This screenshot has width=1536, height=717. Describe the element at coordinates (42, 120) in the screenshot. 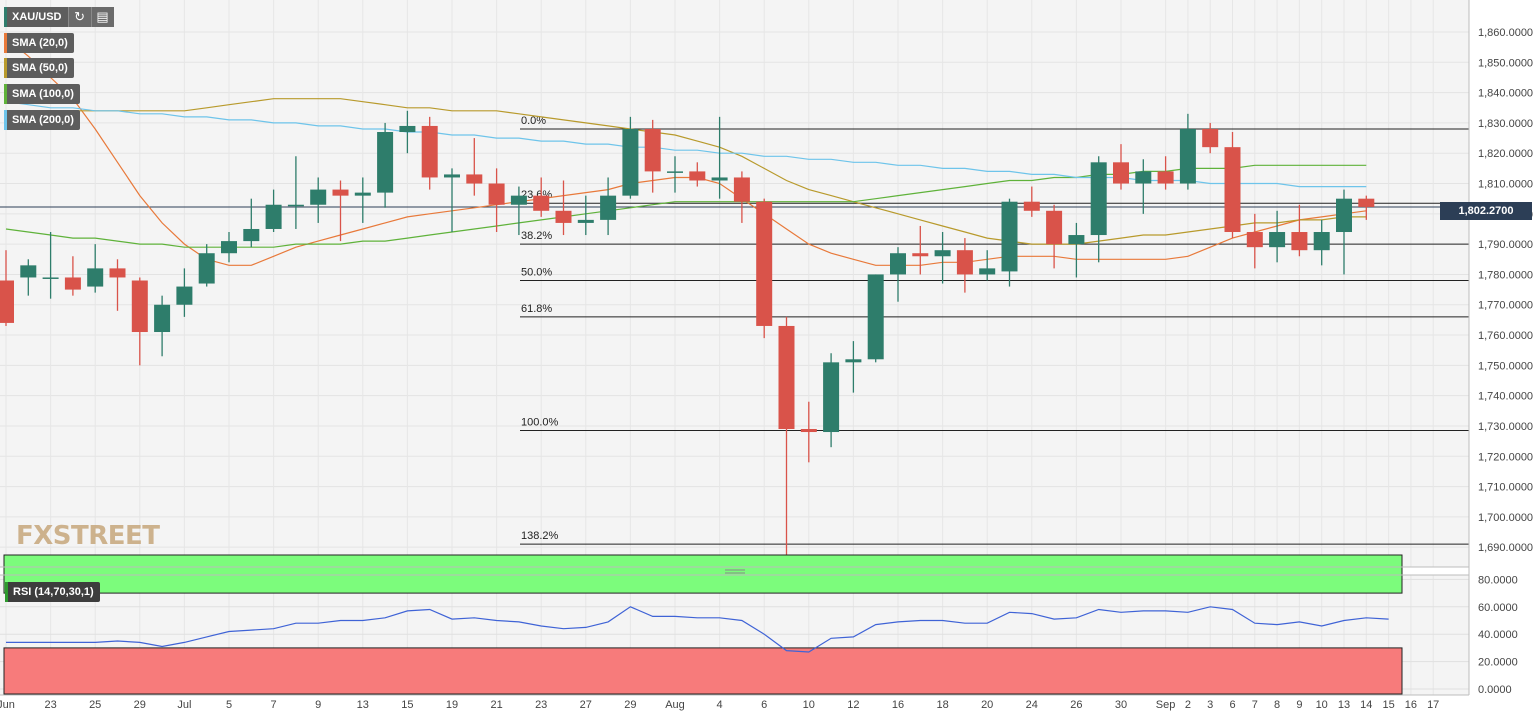

I see `sma-200-label: SMA (200,0)` at that location.